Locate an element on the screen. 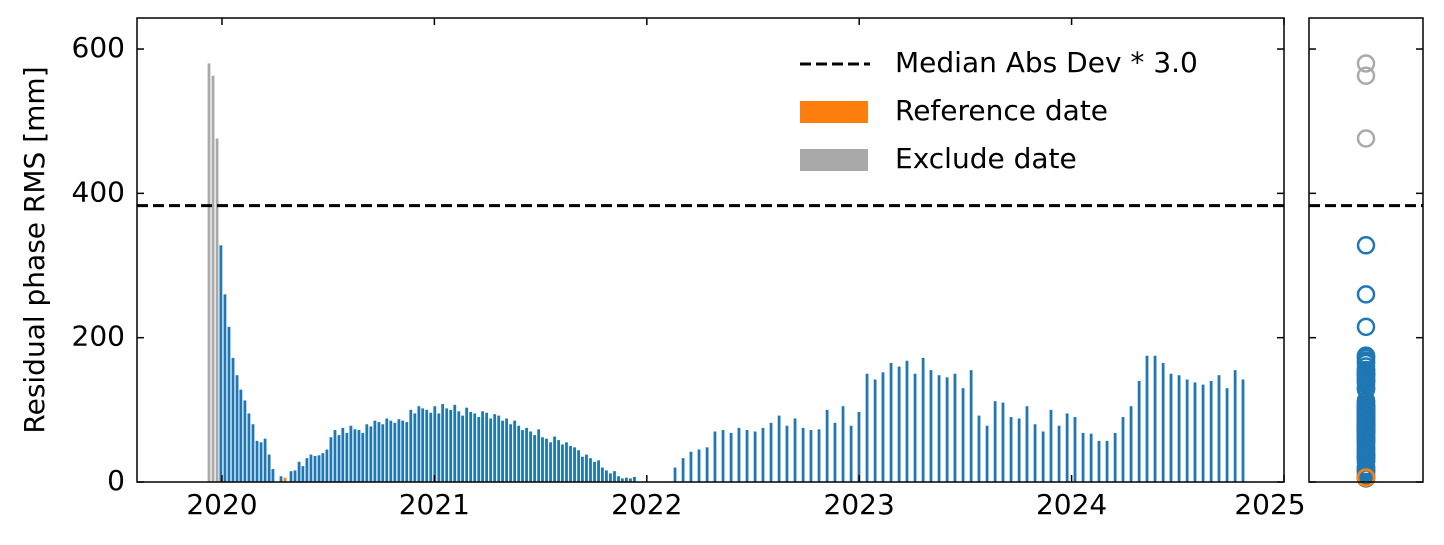 This screenshot has width=1444, height=545. y-tick-label: 600 is located at coordinates (98, 47).